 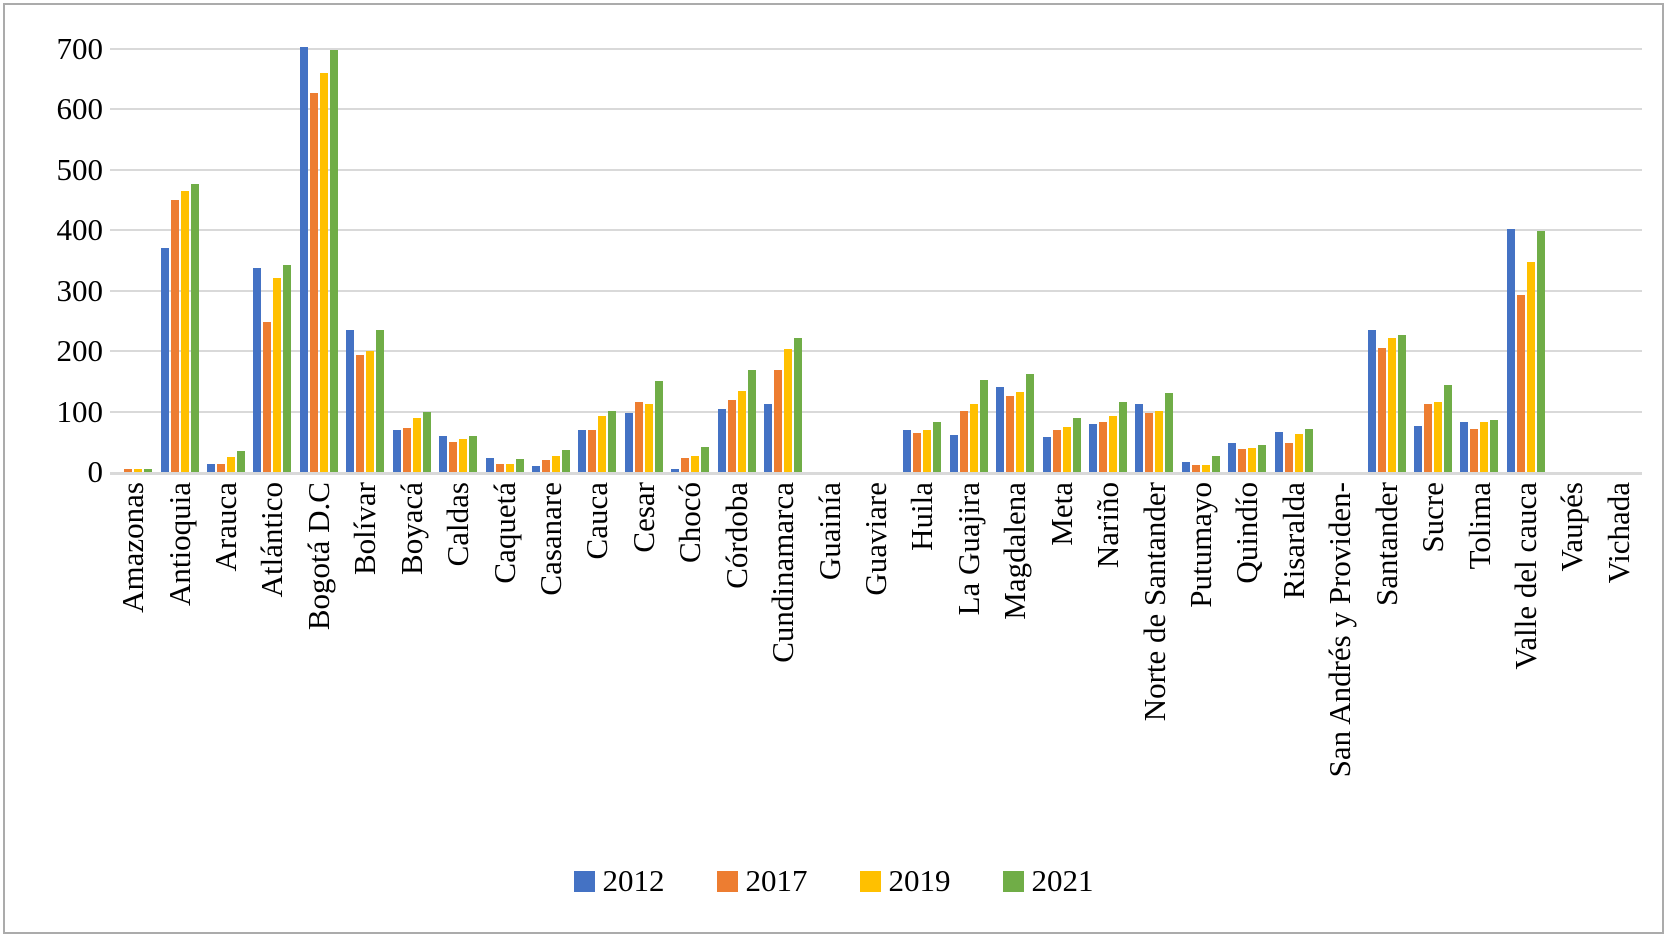 I want to click on legend-label-2012: 2012, so click(x=633, y=880).